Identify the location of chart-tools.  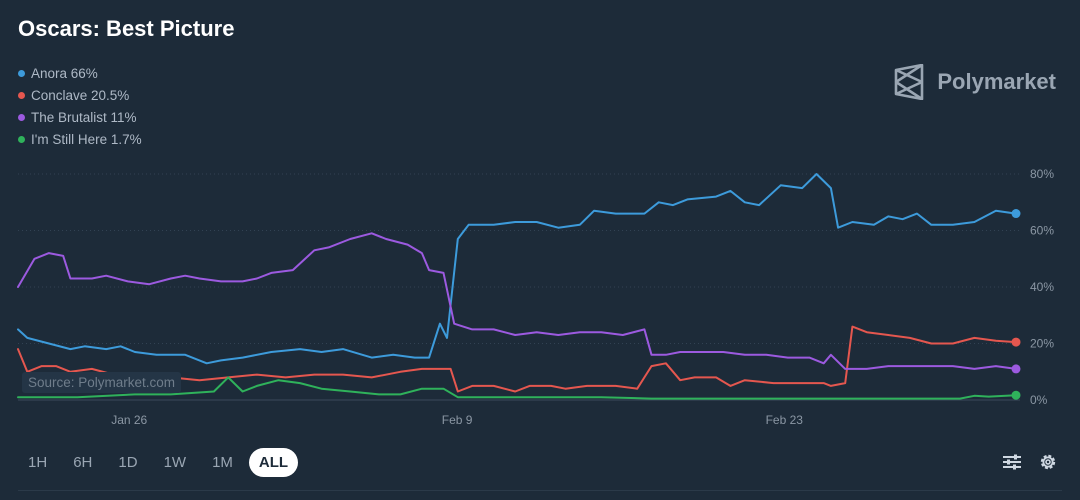
(1022, 462).